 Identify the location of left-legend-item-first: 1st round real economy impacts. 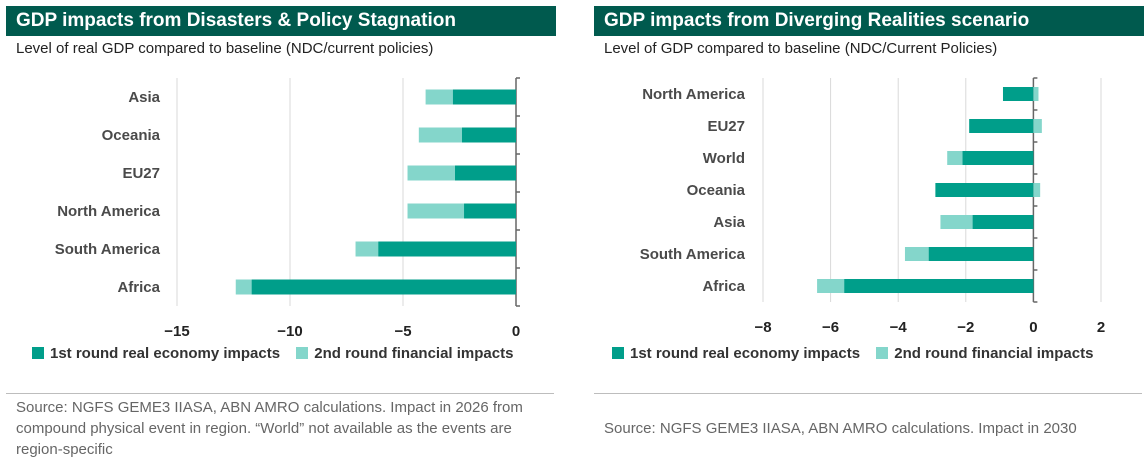
(156, 353).